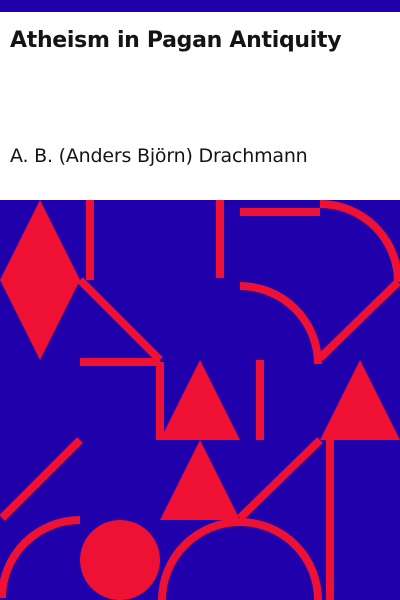 The width and height of the screenshot is (400, 600). What do you see at coordinates (200, 480) in the screenshot?
I see `red-triangle-lower` at bounding box center [200, 480].